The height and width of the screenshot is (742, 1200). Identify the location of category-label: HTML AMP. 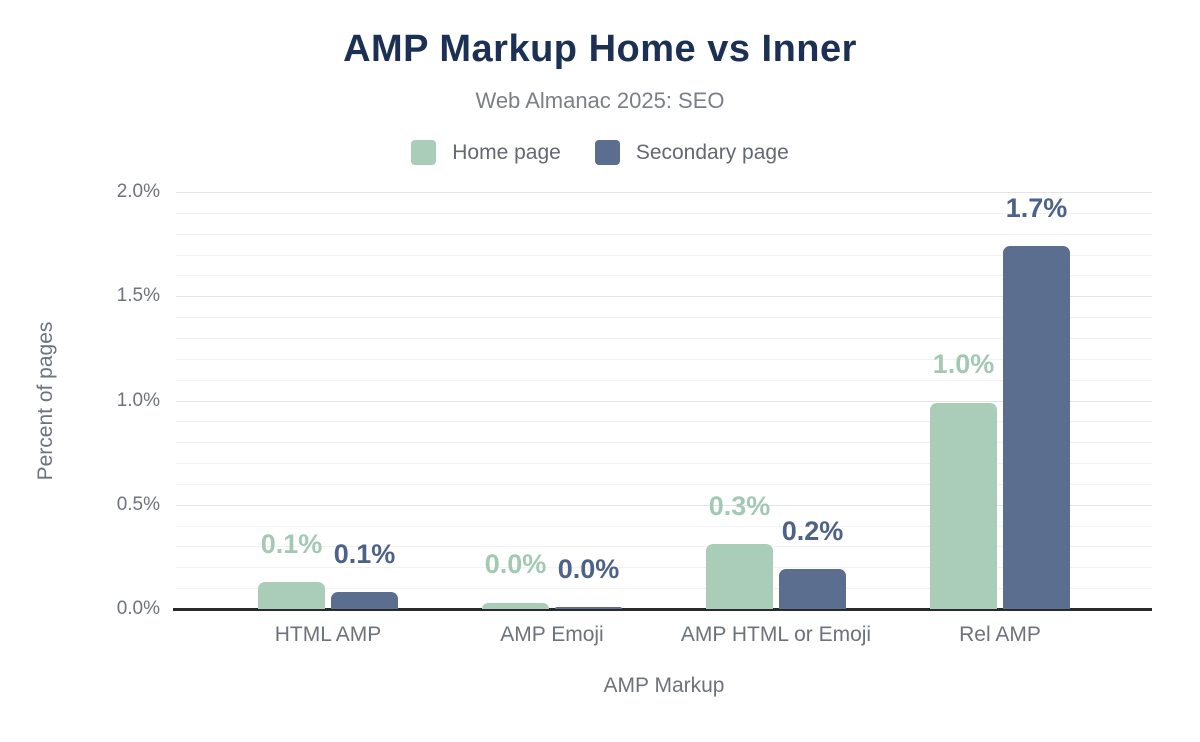
(328, 634).